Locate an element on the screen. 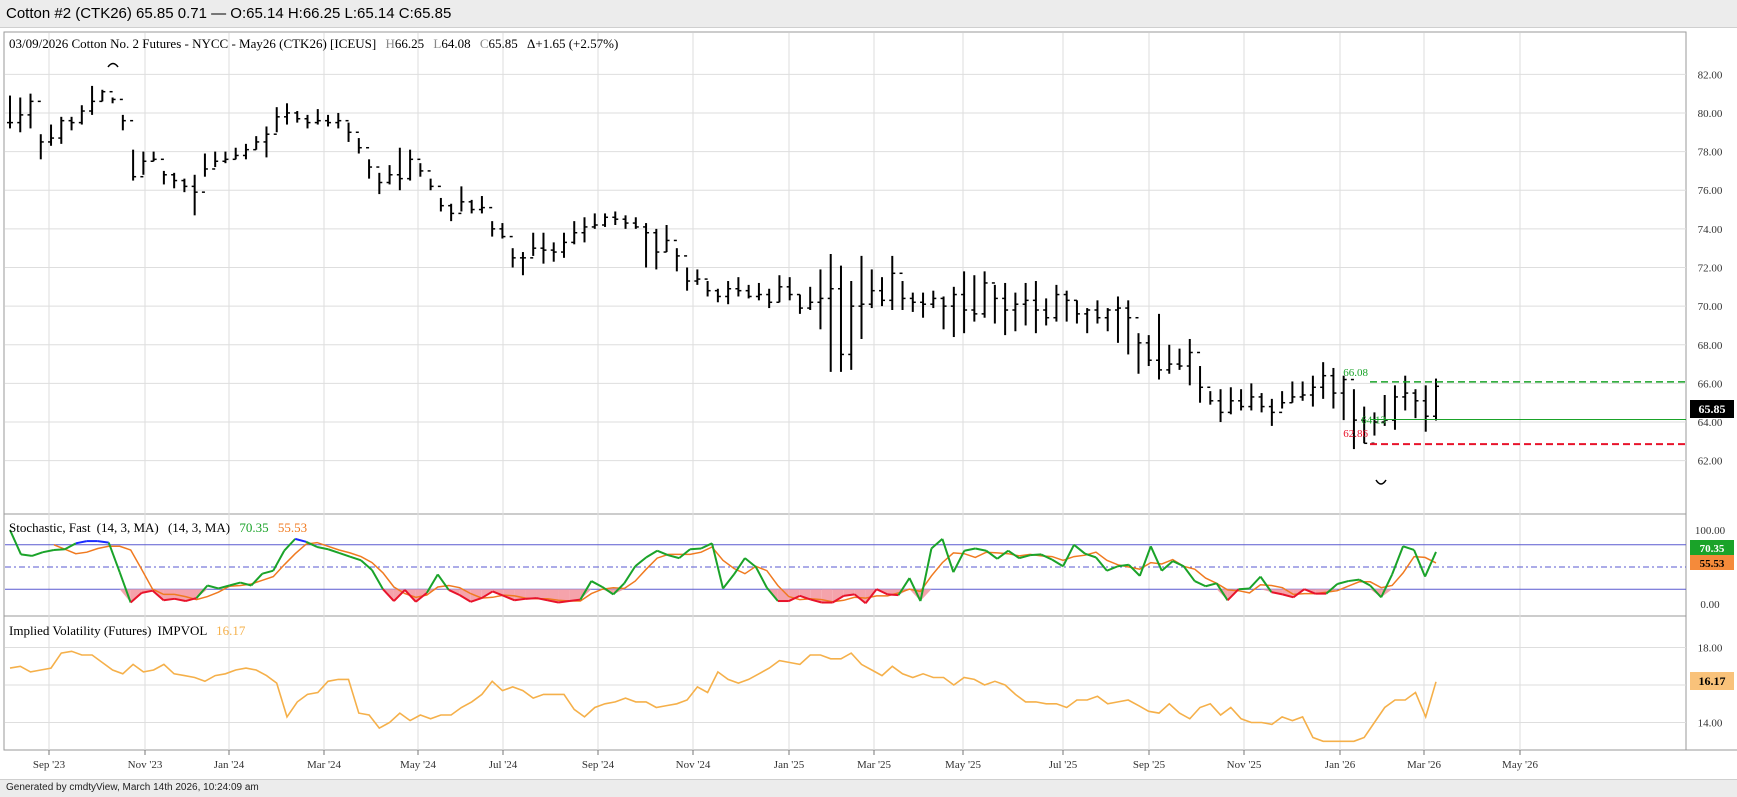  x-axis-label: May '26 is located at coordinates (1520, 765).